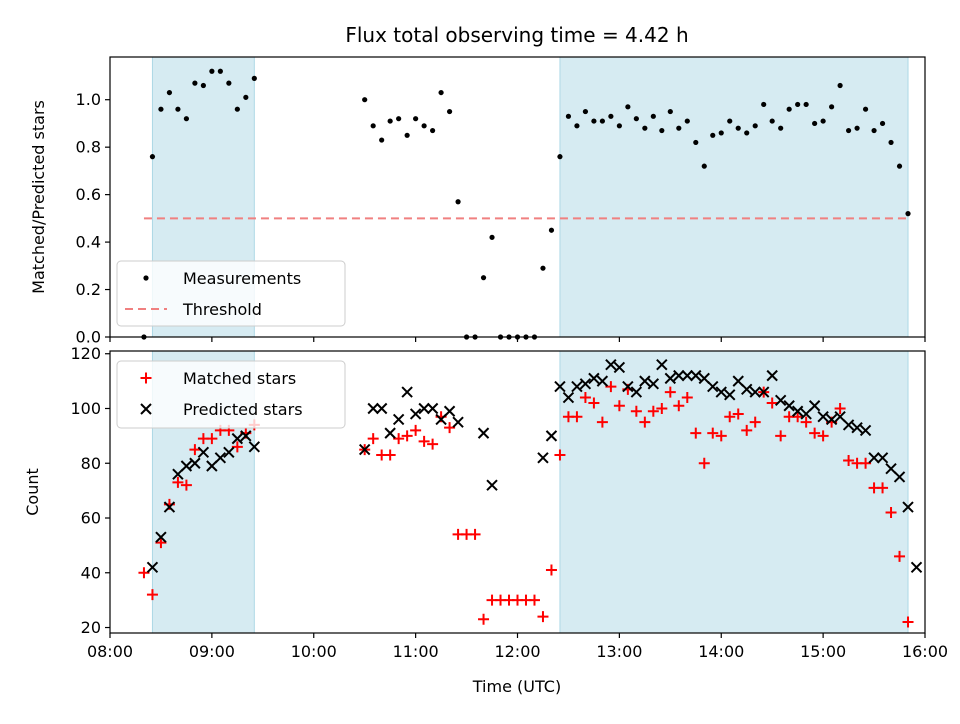 The image size is (960, 724). Describe the element at coordinates (91, 572) in the screenshot. I see `bottom-y-tick-label: 40` at that location.